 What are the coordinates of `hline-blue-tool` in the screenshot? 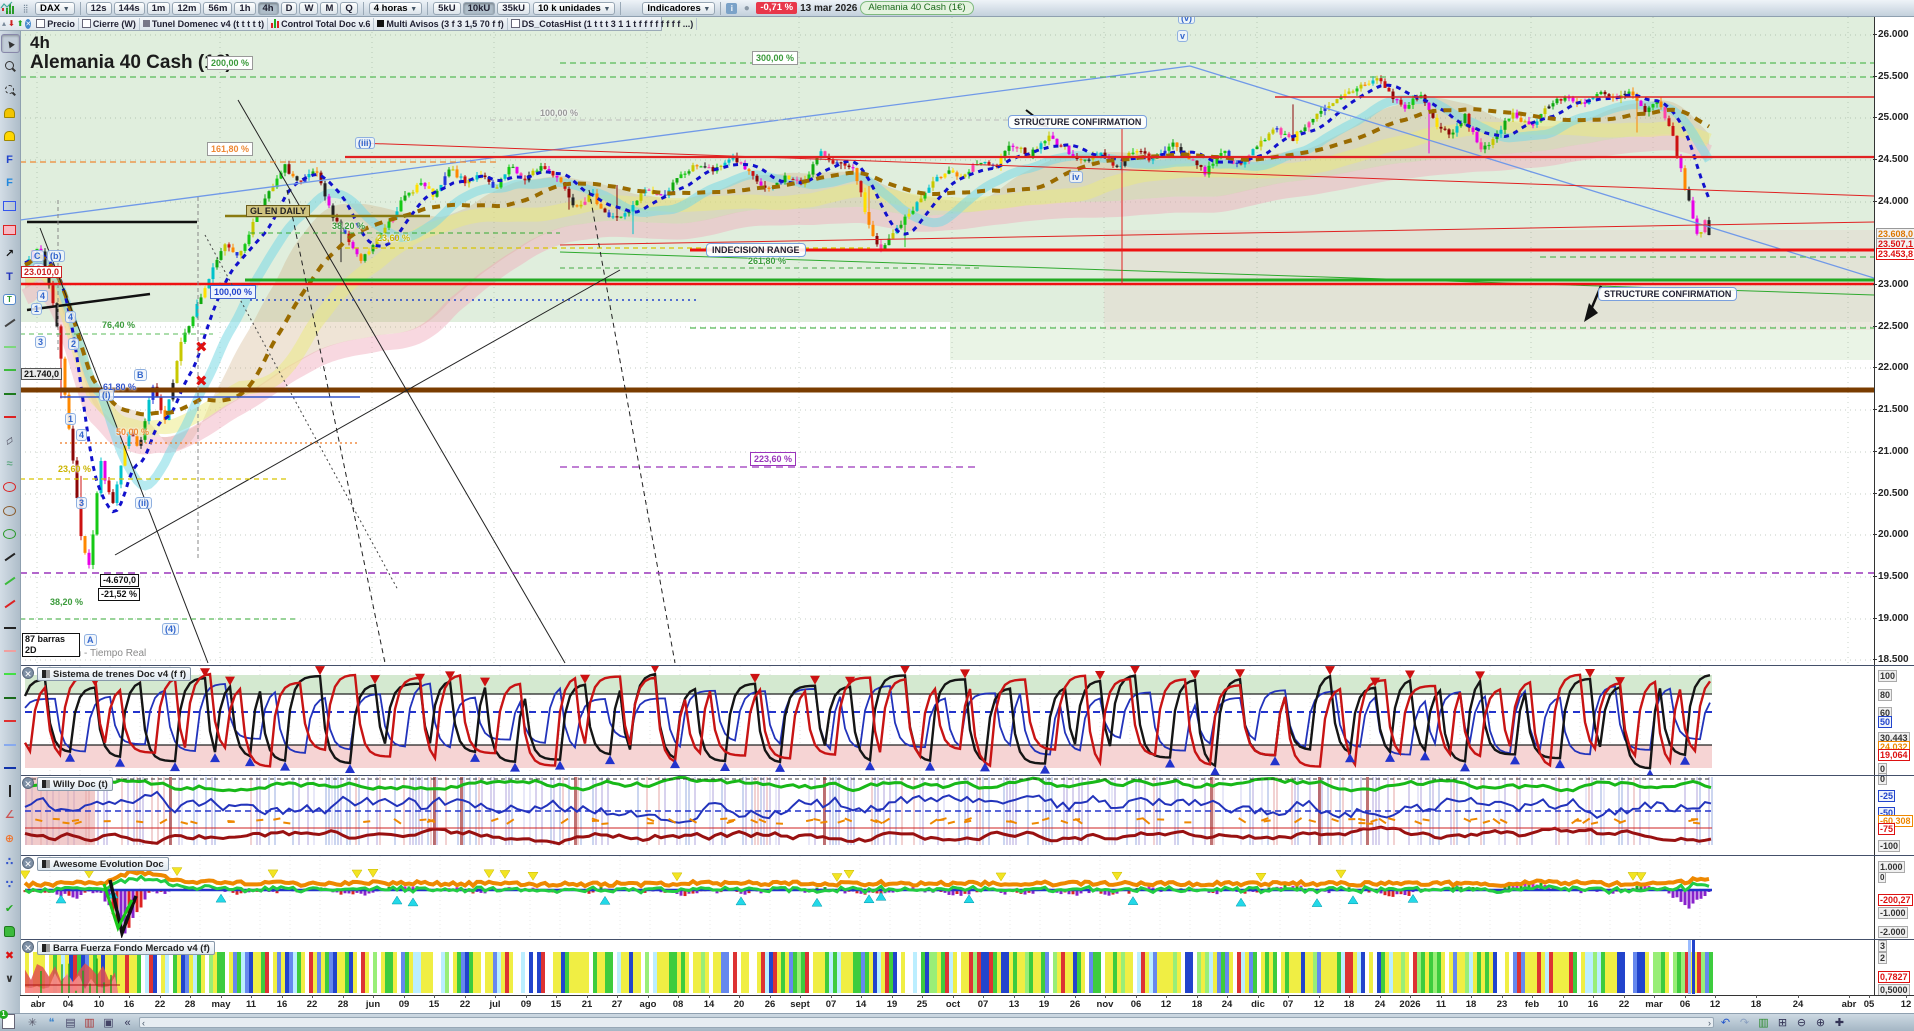 It's located at (9, 767).